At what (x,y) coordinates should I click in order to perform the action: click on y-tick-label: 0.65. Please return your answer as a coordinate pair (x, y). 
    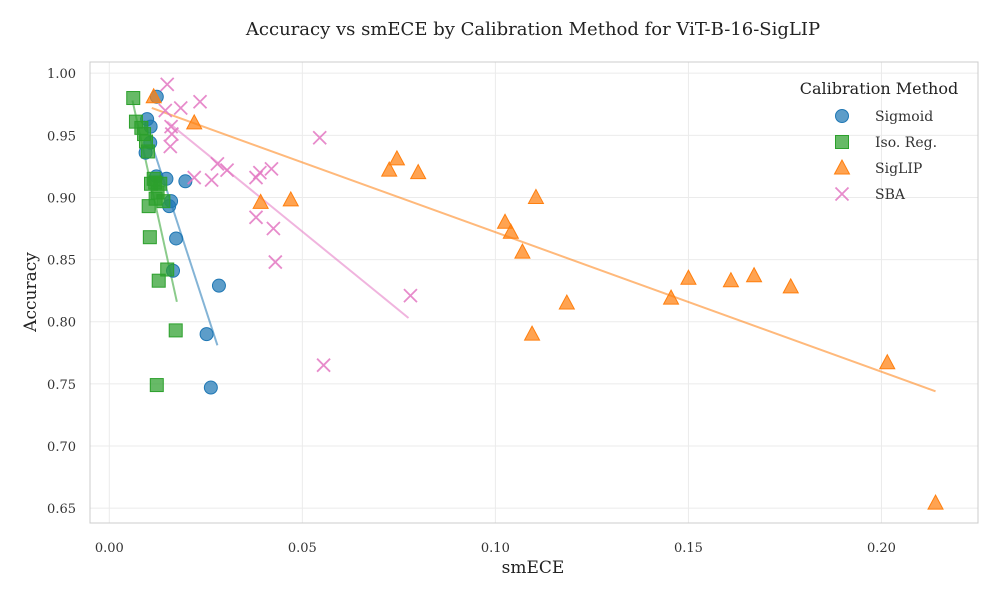
    Looking at the image, I should click on (61, 509).